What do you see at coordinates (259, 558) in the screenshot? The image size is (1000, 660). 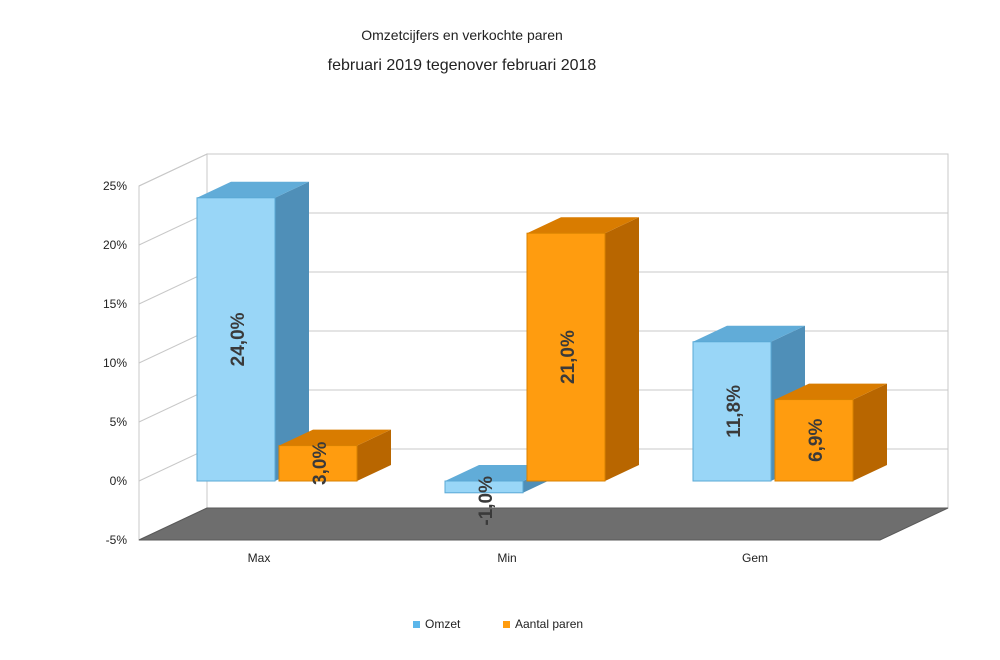 I see `x-tick-label: Max` at bounding box center [259, 558].